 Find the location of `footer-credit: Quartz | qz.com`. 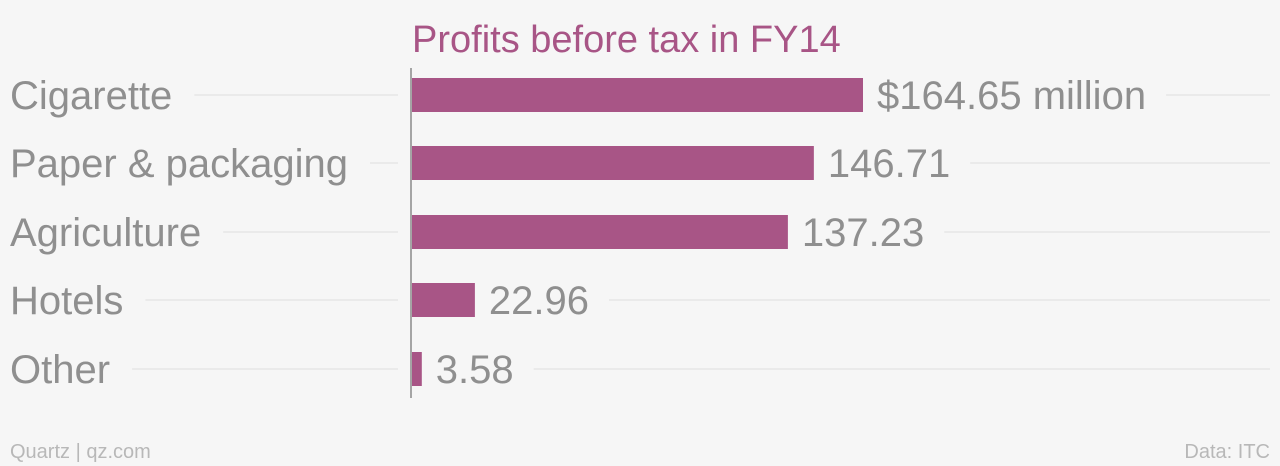

footer-credit: Quartz | qz.com is located at coordinates (80, 452).